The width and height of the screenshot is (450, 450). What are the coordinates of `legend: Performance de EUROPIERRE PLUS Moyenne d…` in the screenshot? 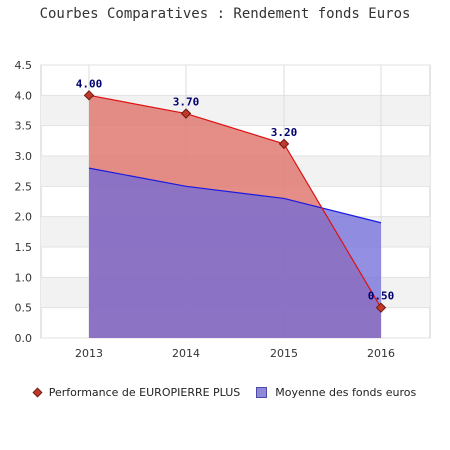 It's located at (225, 392).